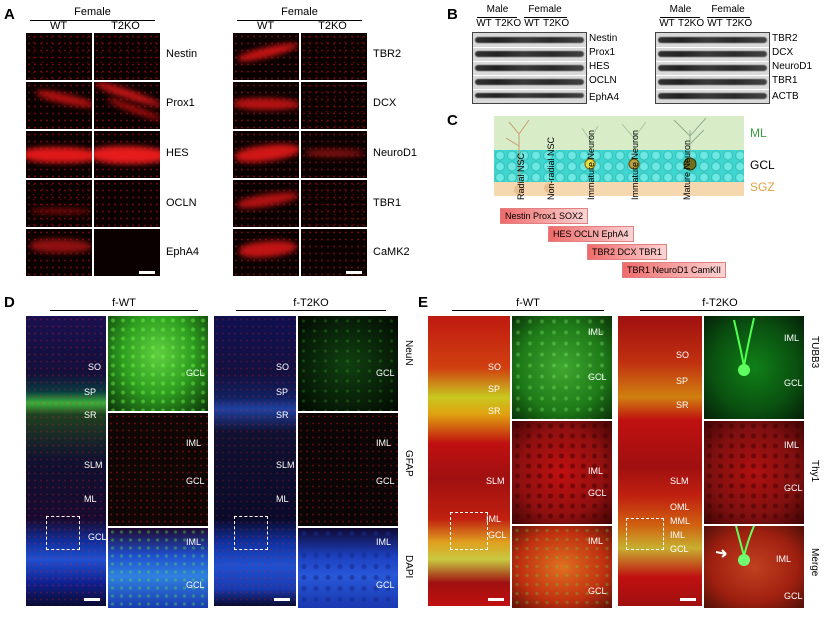 The width and height of the screenshot is (825, 639). I want to click on e-ko-tubb3-inset, so click(754, 367).